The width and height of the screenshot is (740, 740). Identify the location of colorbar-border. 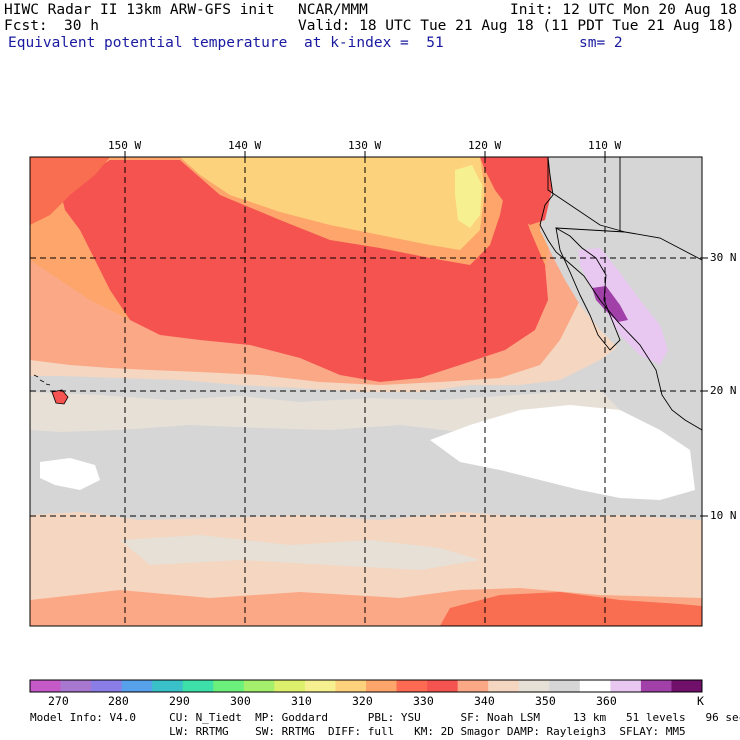
(366, 686).